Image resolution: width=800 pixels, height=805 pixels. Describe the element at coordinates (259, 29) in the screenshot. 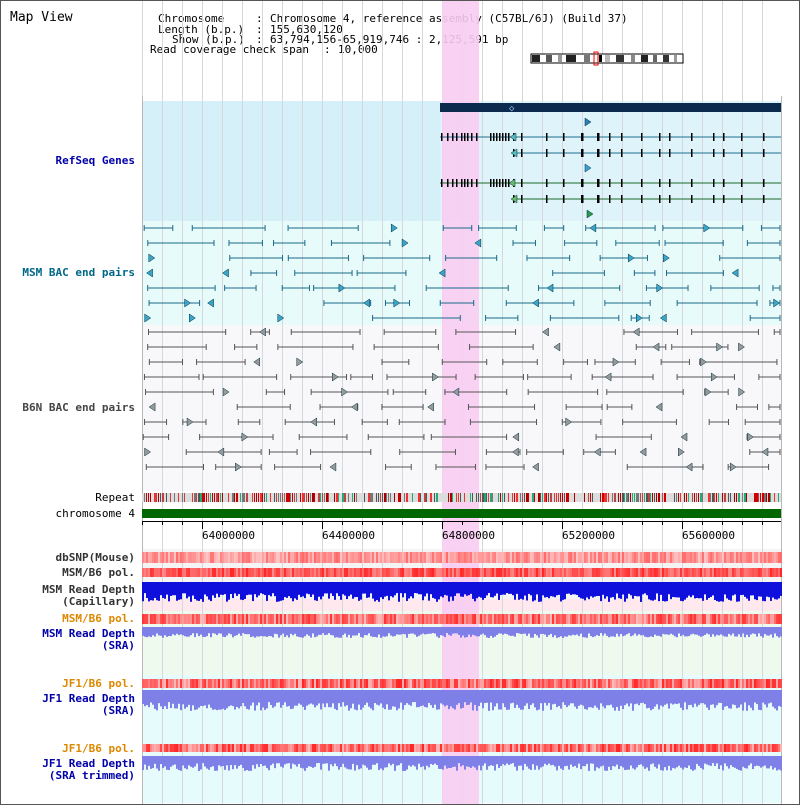

I see `header-sep-2: :` at that location.